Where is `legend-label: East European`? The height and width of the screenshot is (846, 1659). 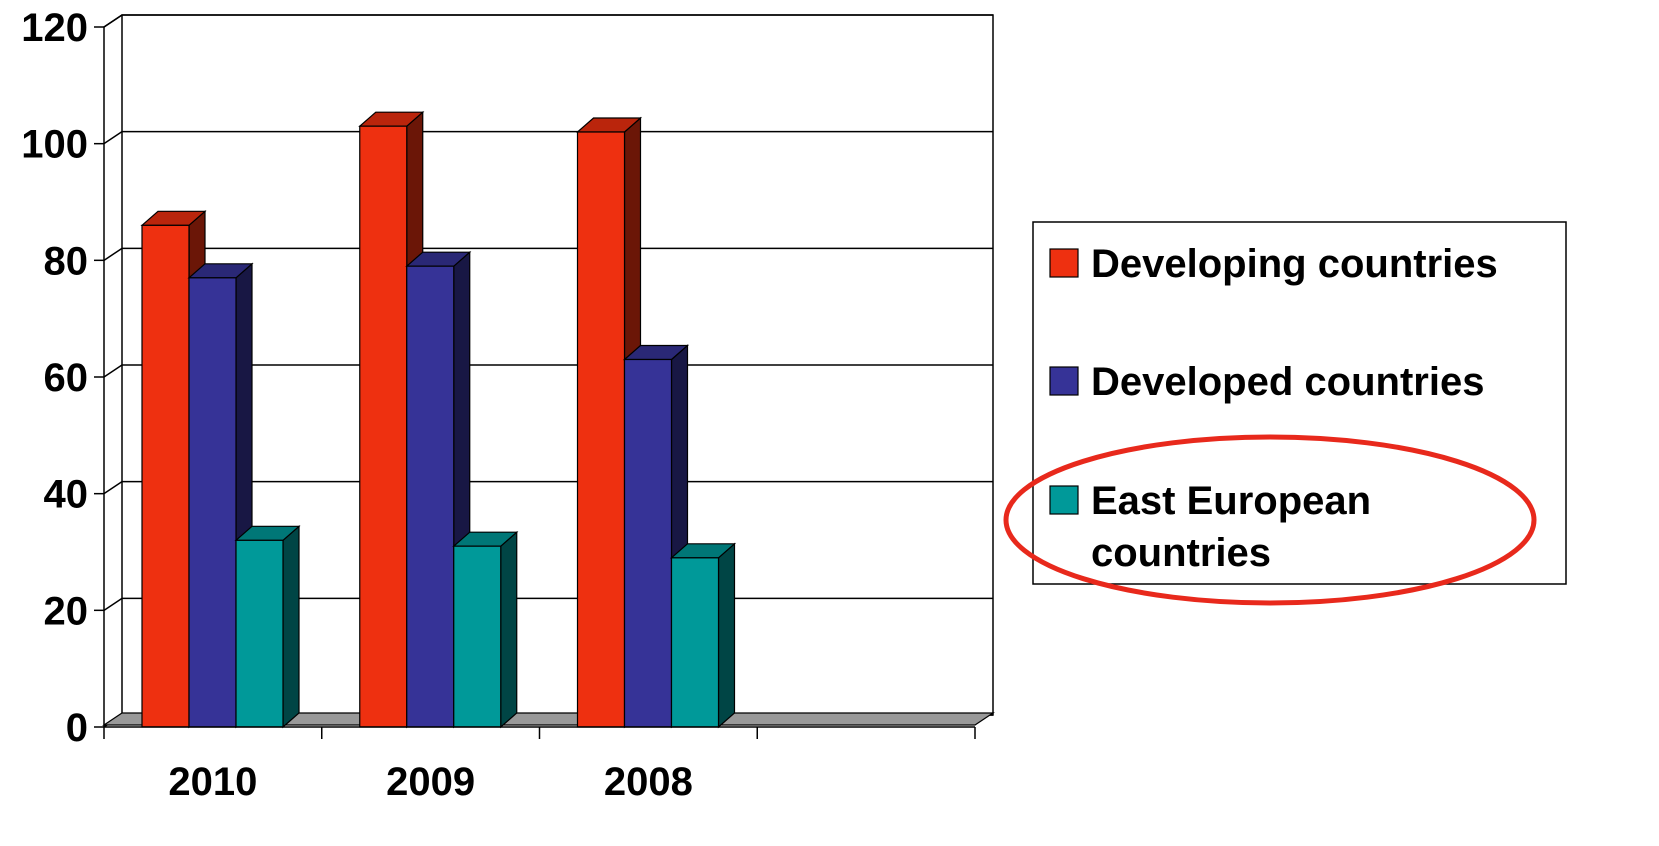 legend-label: East European is located at coordinates (1231, 501).